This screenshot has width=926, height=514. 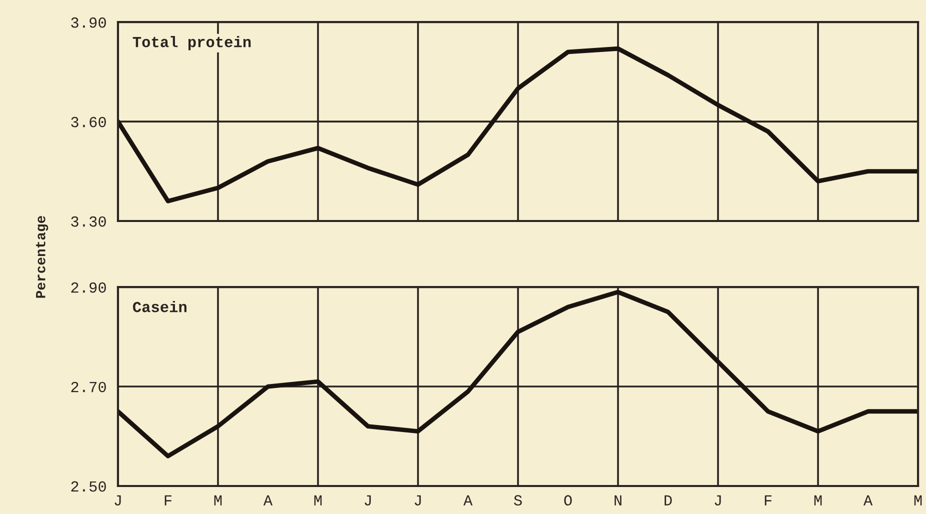 I want to click on x-tick-label: N, so click(x=618, y=500).